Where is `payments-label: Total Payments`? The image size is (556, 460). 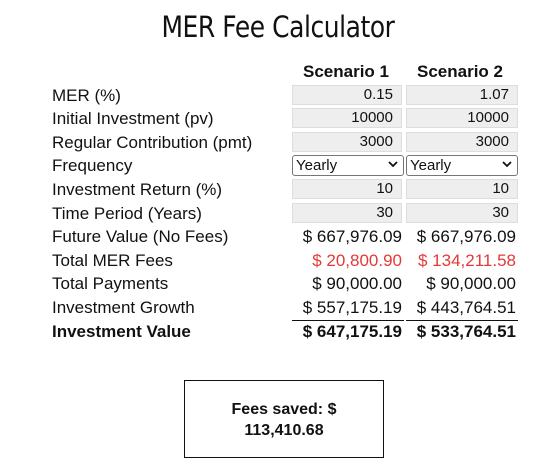 payments-label: Total Payments is located at coordinates (110, 284).